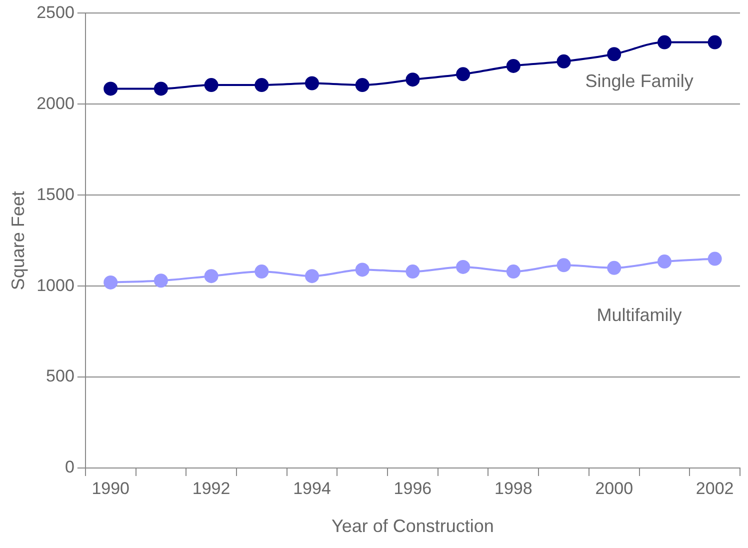 The width and height of the screenshot is (748, 548). Describe the element at coordinates (55, 103) in the screenshot. I see `y-tick-label: 2000` at that location.